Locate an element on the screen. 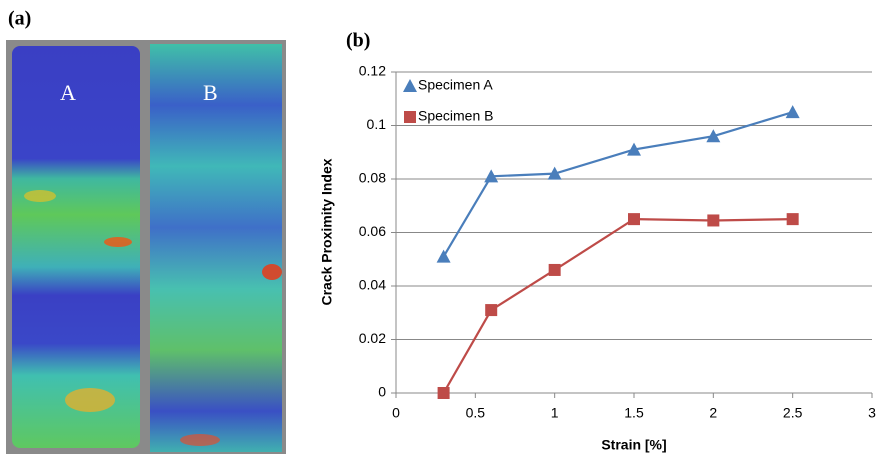  panel-label: (b) is located at coordinates (358, 41).